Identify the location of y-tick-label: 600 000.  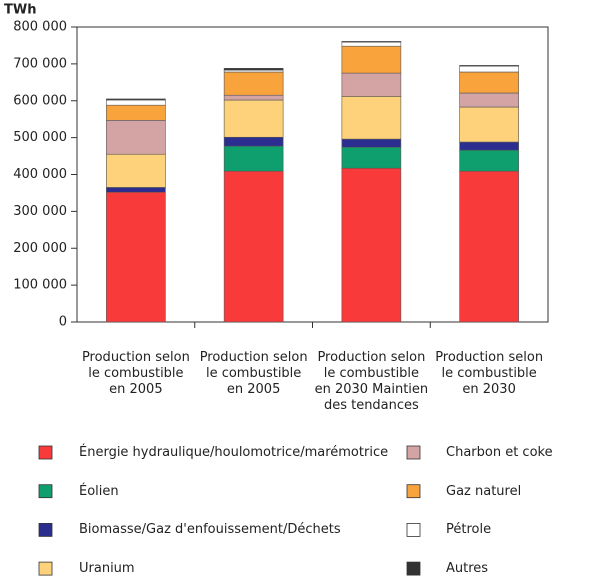
(40, 100).